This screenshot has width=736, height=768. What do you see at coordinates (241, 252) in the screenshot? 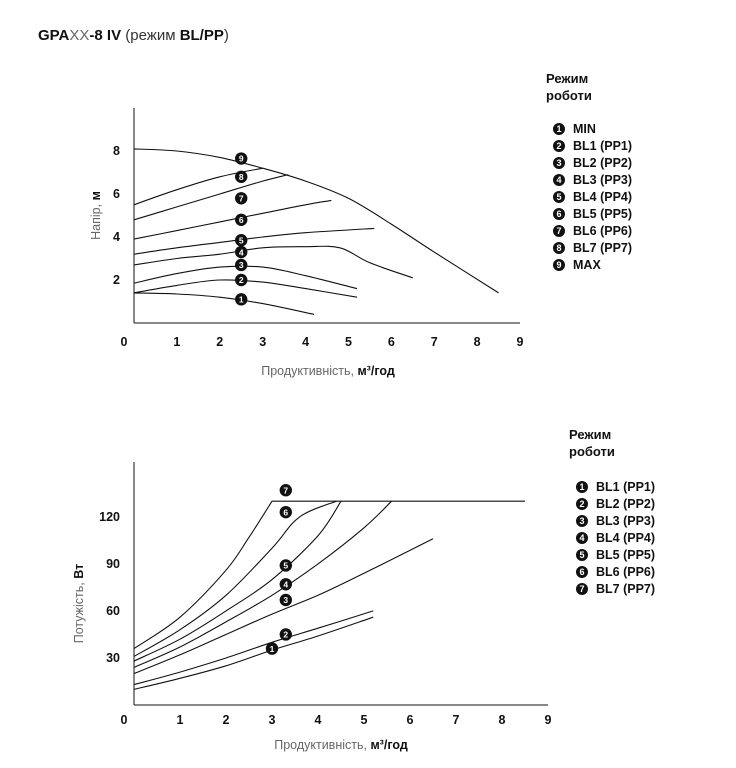
I see `head-series-badge-label: 4` at bounding box center [241, 252].